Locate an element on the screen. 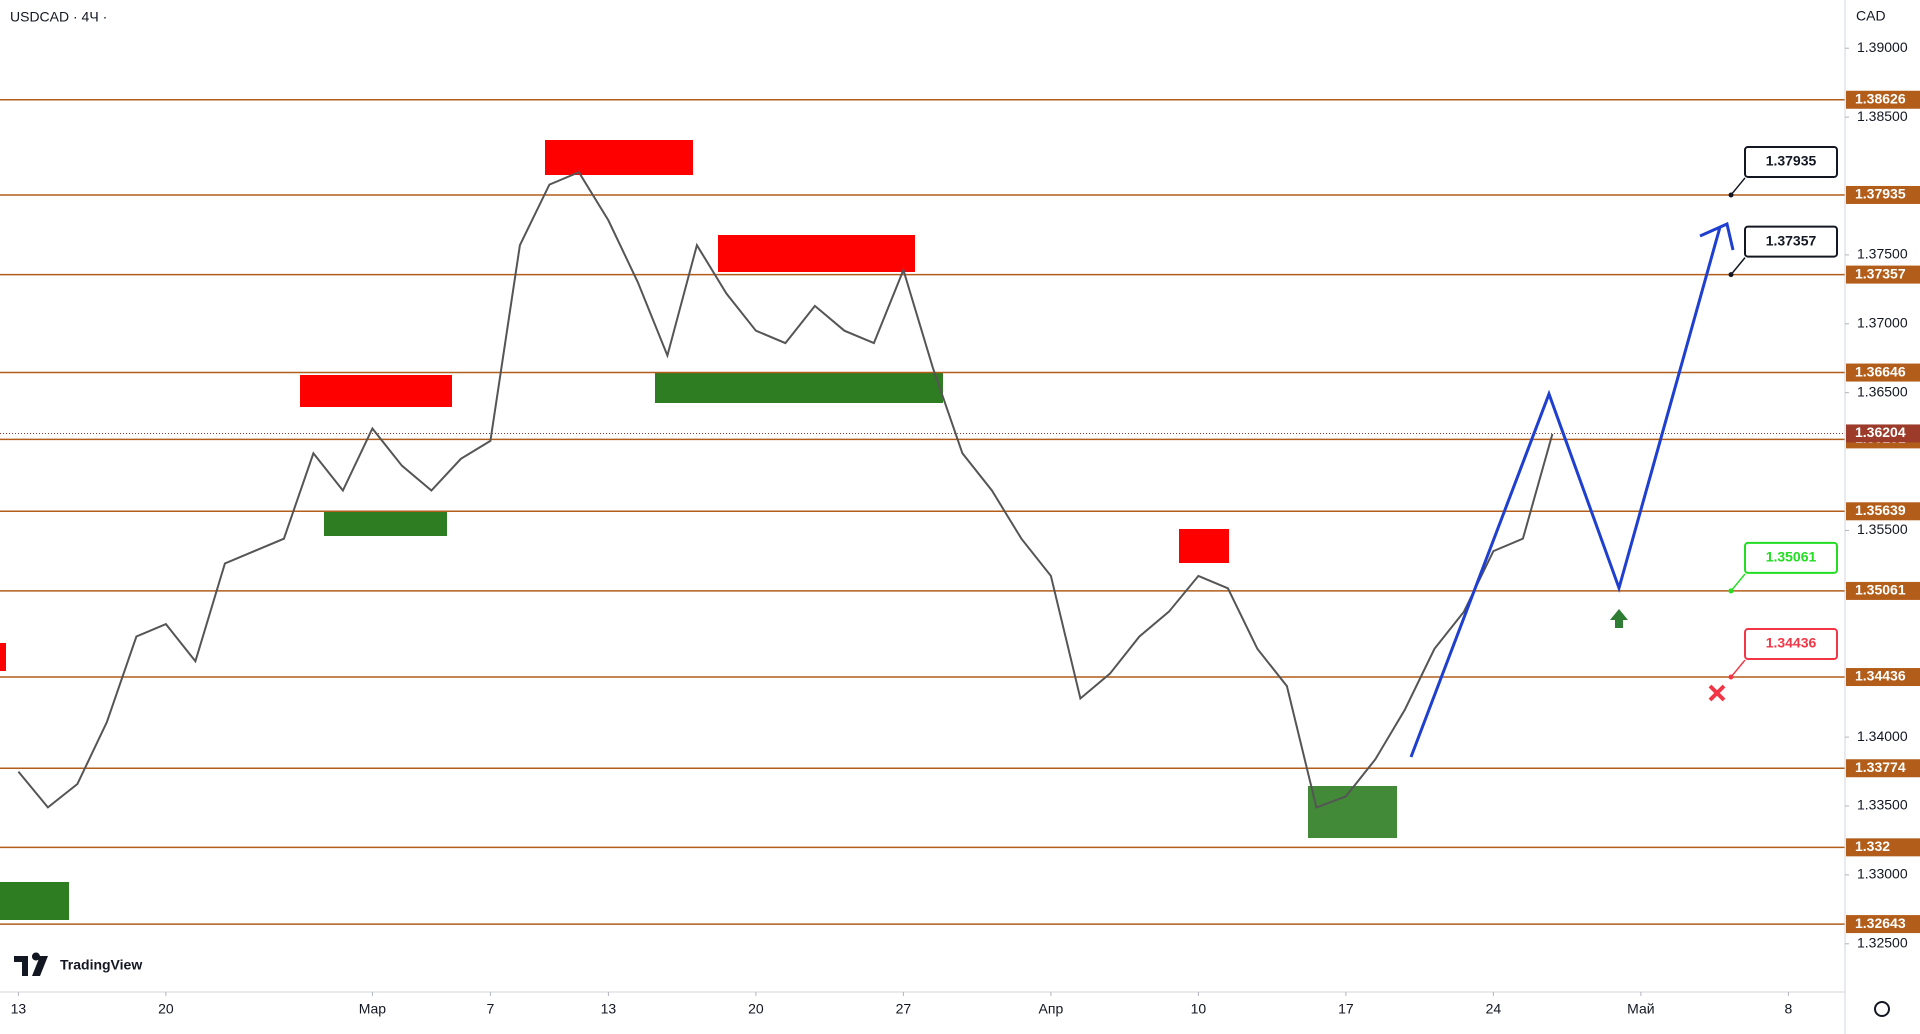 The width and height of the screenshot is (1920, 1034). callout-label: 1.34436 is located at coordinates (1791, 643).